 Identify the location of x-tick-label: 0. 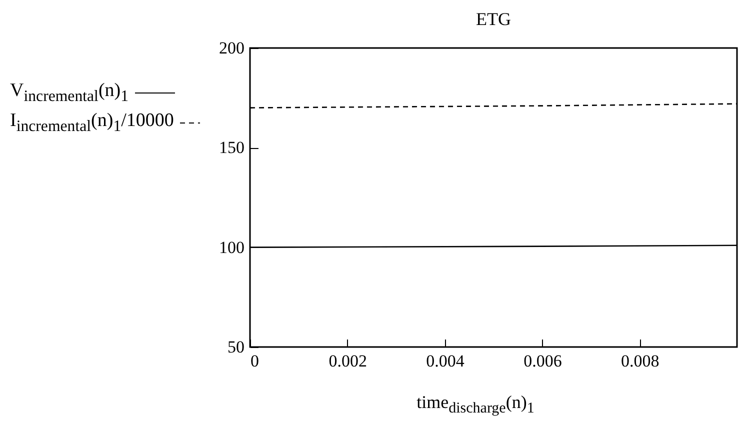
(254, 361).